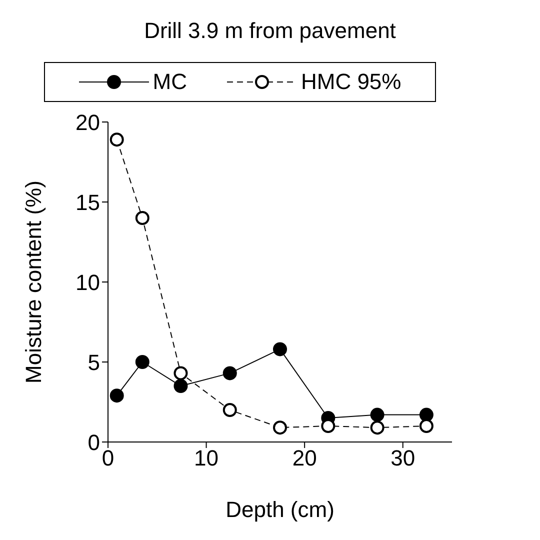  What do you see at coordinates (403, 458) in the screenshot?
I see `x-tick-label: 30` at bounding box center [403, 458].